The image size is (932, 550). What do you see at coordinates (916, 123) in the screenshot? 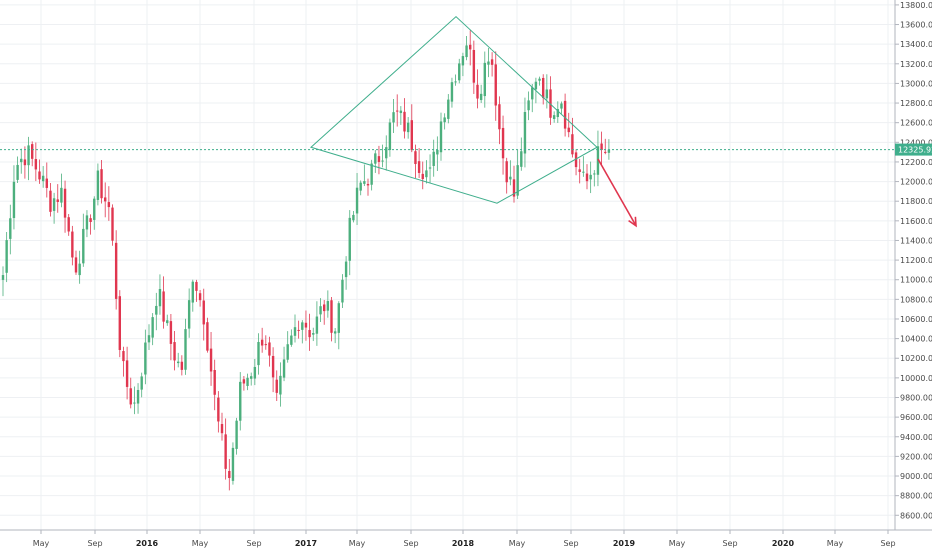
I see `price-tick-label: 12600.00` at bounding box center [916, 123].